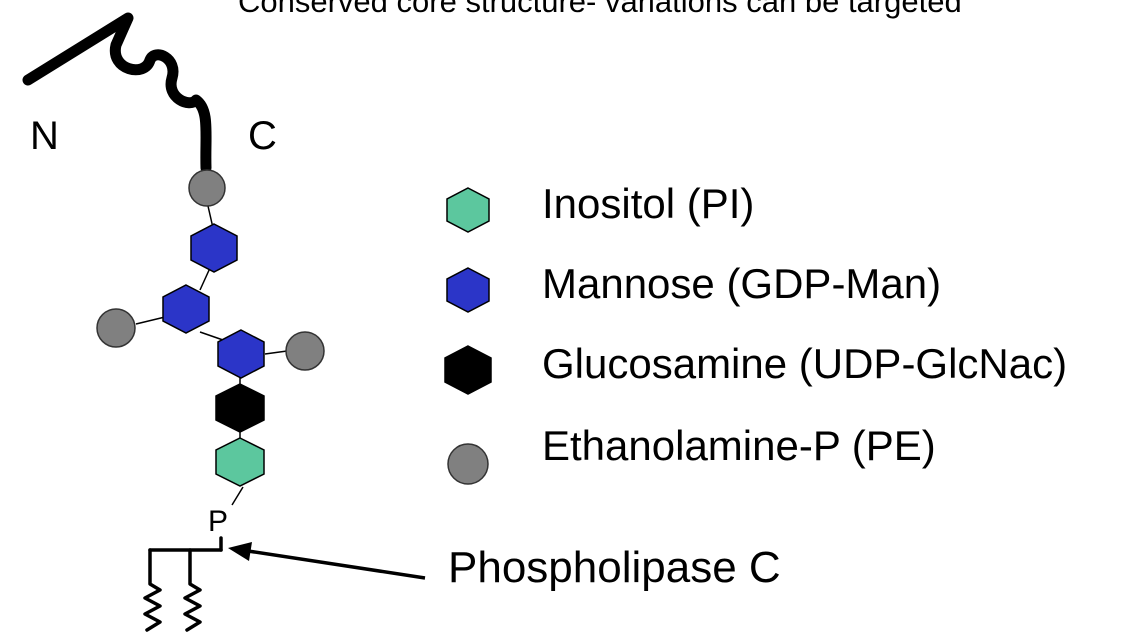 This screenshot has height=642, width=1142. What do you see at coordinates (648, 203) in the screenshot?
I see `legend-label: Inositol (PI)` at bounding box center [648, 203].